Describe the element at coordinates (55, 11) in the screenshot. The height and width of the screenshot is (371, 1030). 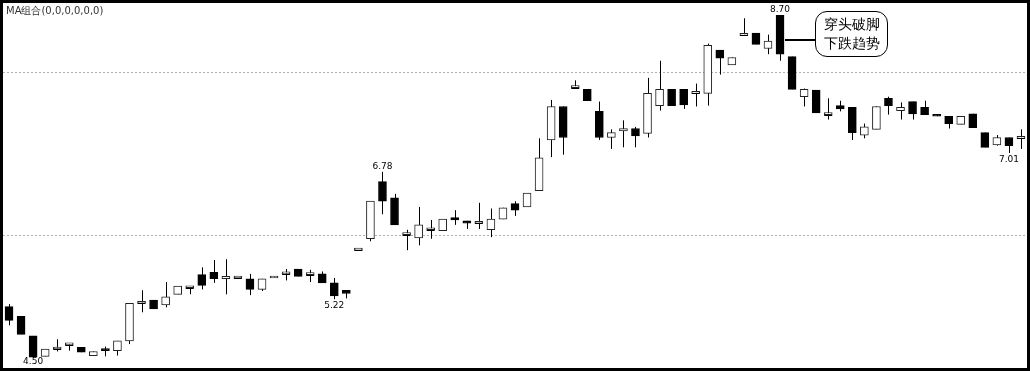
I see `chart-title: MA组合(0,0,0,0,0,0)` at that location.